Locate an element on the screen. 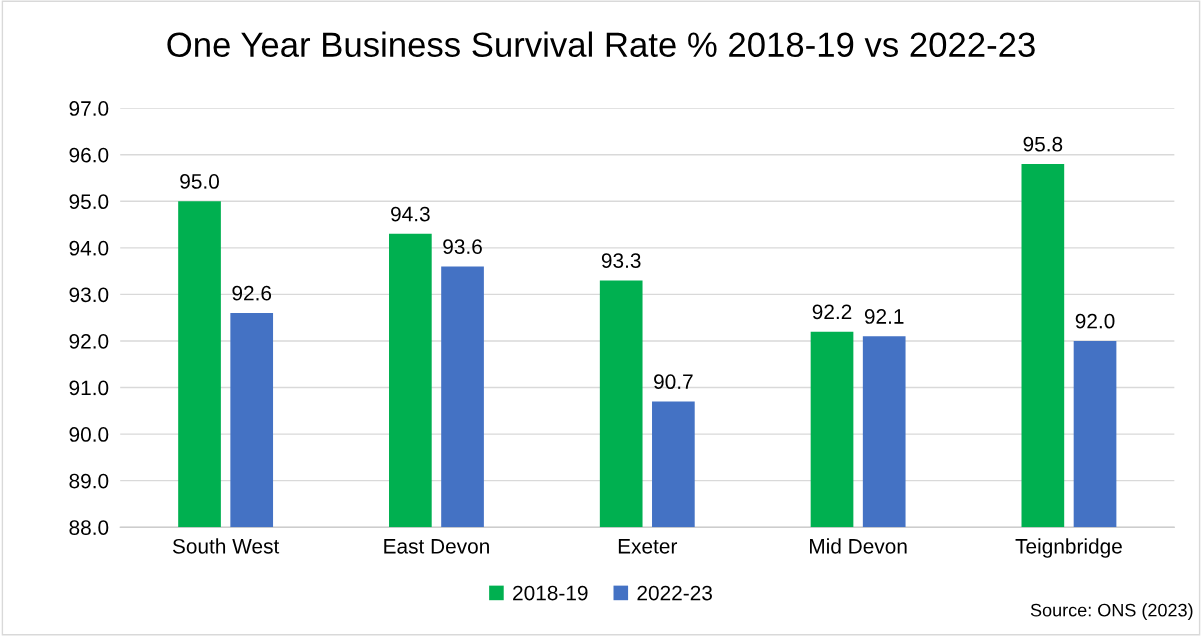  y-tick-label: 92.0 is located at coordinates (89, 341).